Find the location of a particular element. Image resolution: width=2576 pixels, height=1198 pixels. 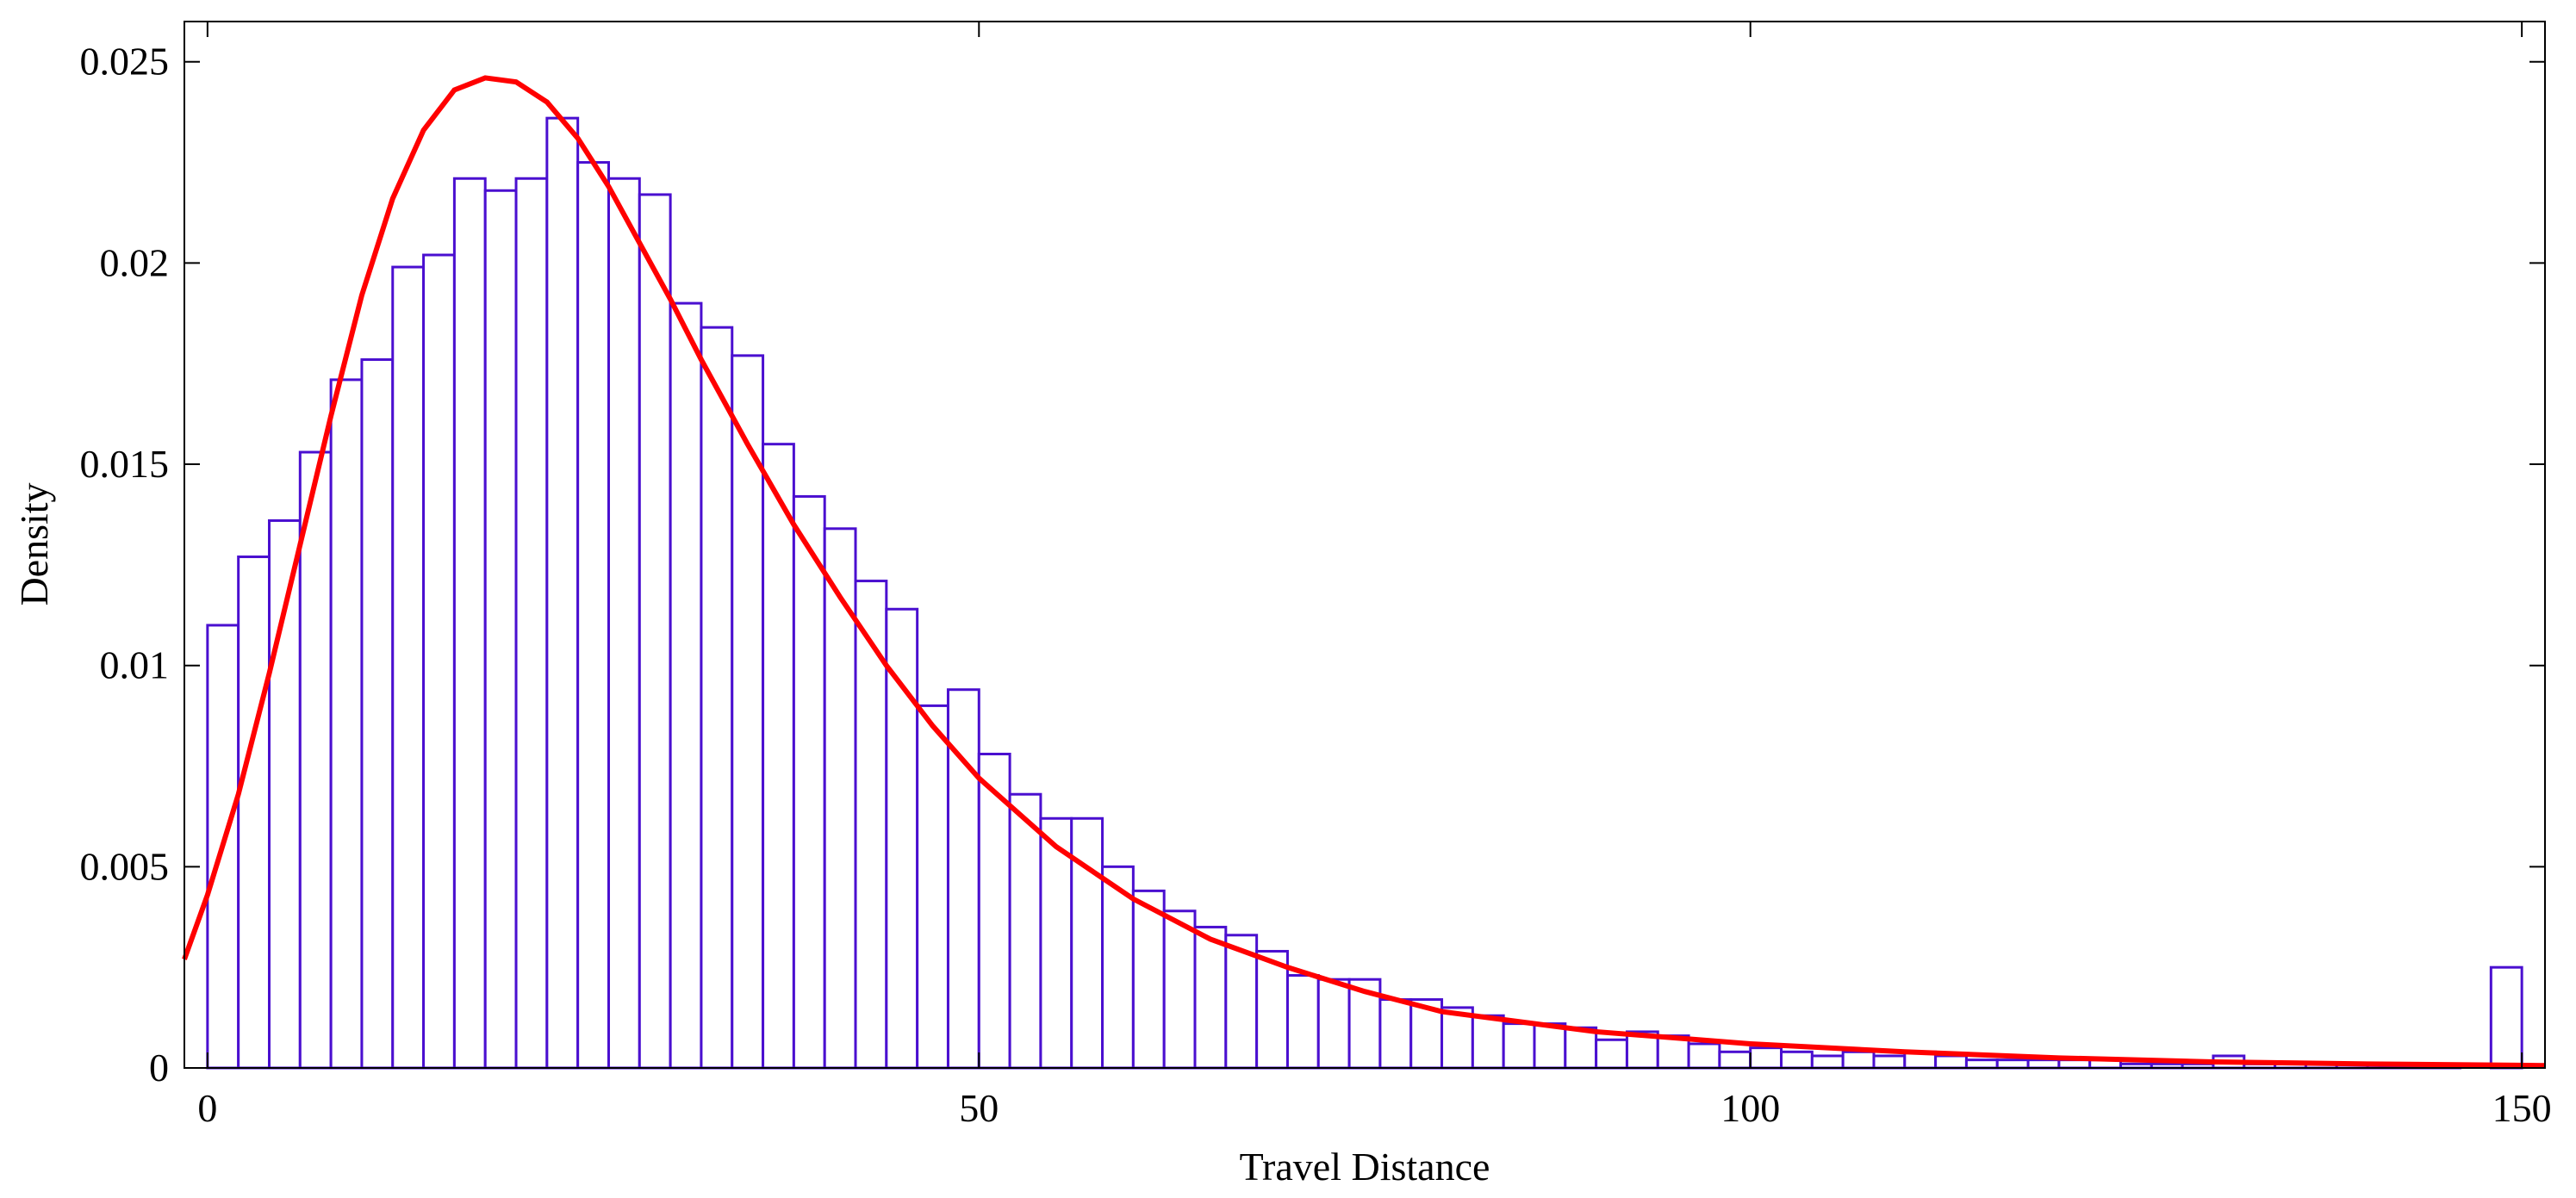

y-axis-label: Density is located at coordinates (34, 543).